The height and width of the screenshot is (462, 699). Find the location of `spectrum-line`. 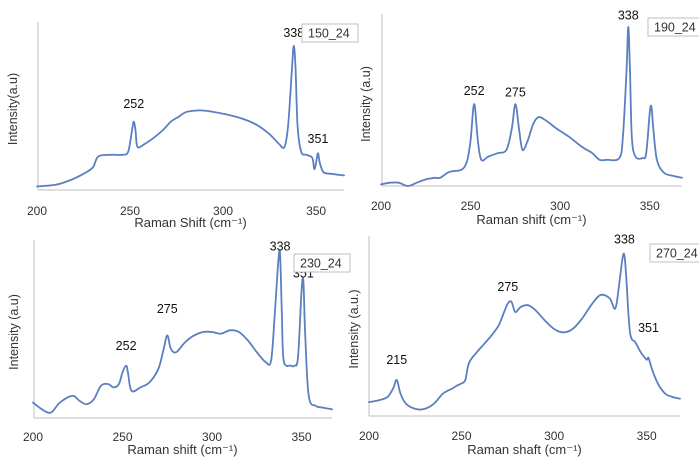

spectrum-line is located at coordinates (190, 116).